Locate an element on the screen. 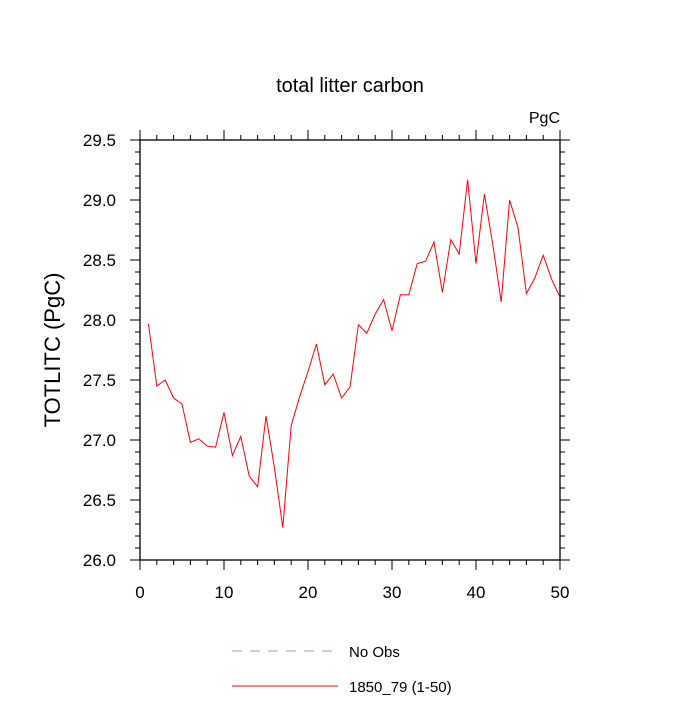 This screenshot has width=700, height=705. y-tick-label: 26.0 is located at coordinates (99, 560).